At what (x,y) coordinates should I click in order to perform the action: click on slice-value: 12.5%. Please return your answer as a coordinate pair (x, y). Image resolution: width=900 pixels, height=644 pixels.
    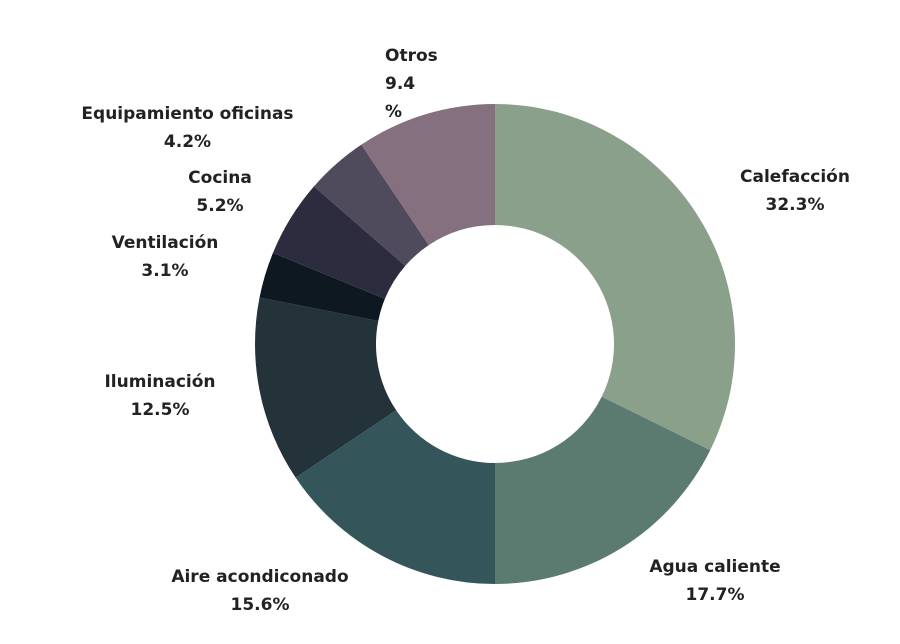
    Looking at the image, I should click on (160, 410).